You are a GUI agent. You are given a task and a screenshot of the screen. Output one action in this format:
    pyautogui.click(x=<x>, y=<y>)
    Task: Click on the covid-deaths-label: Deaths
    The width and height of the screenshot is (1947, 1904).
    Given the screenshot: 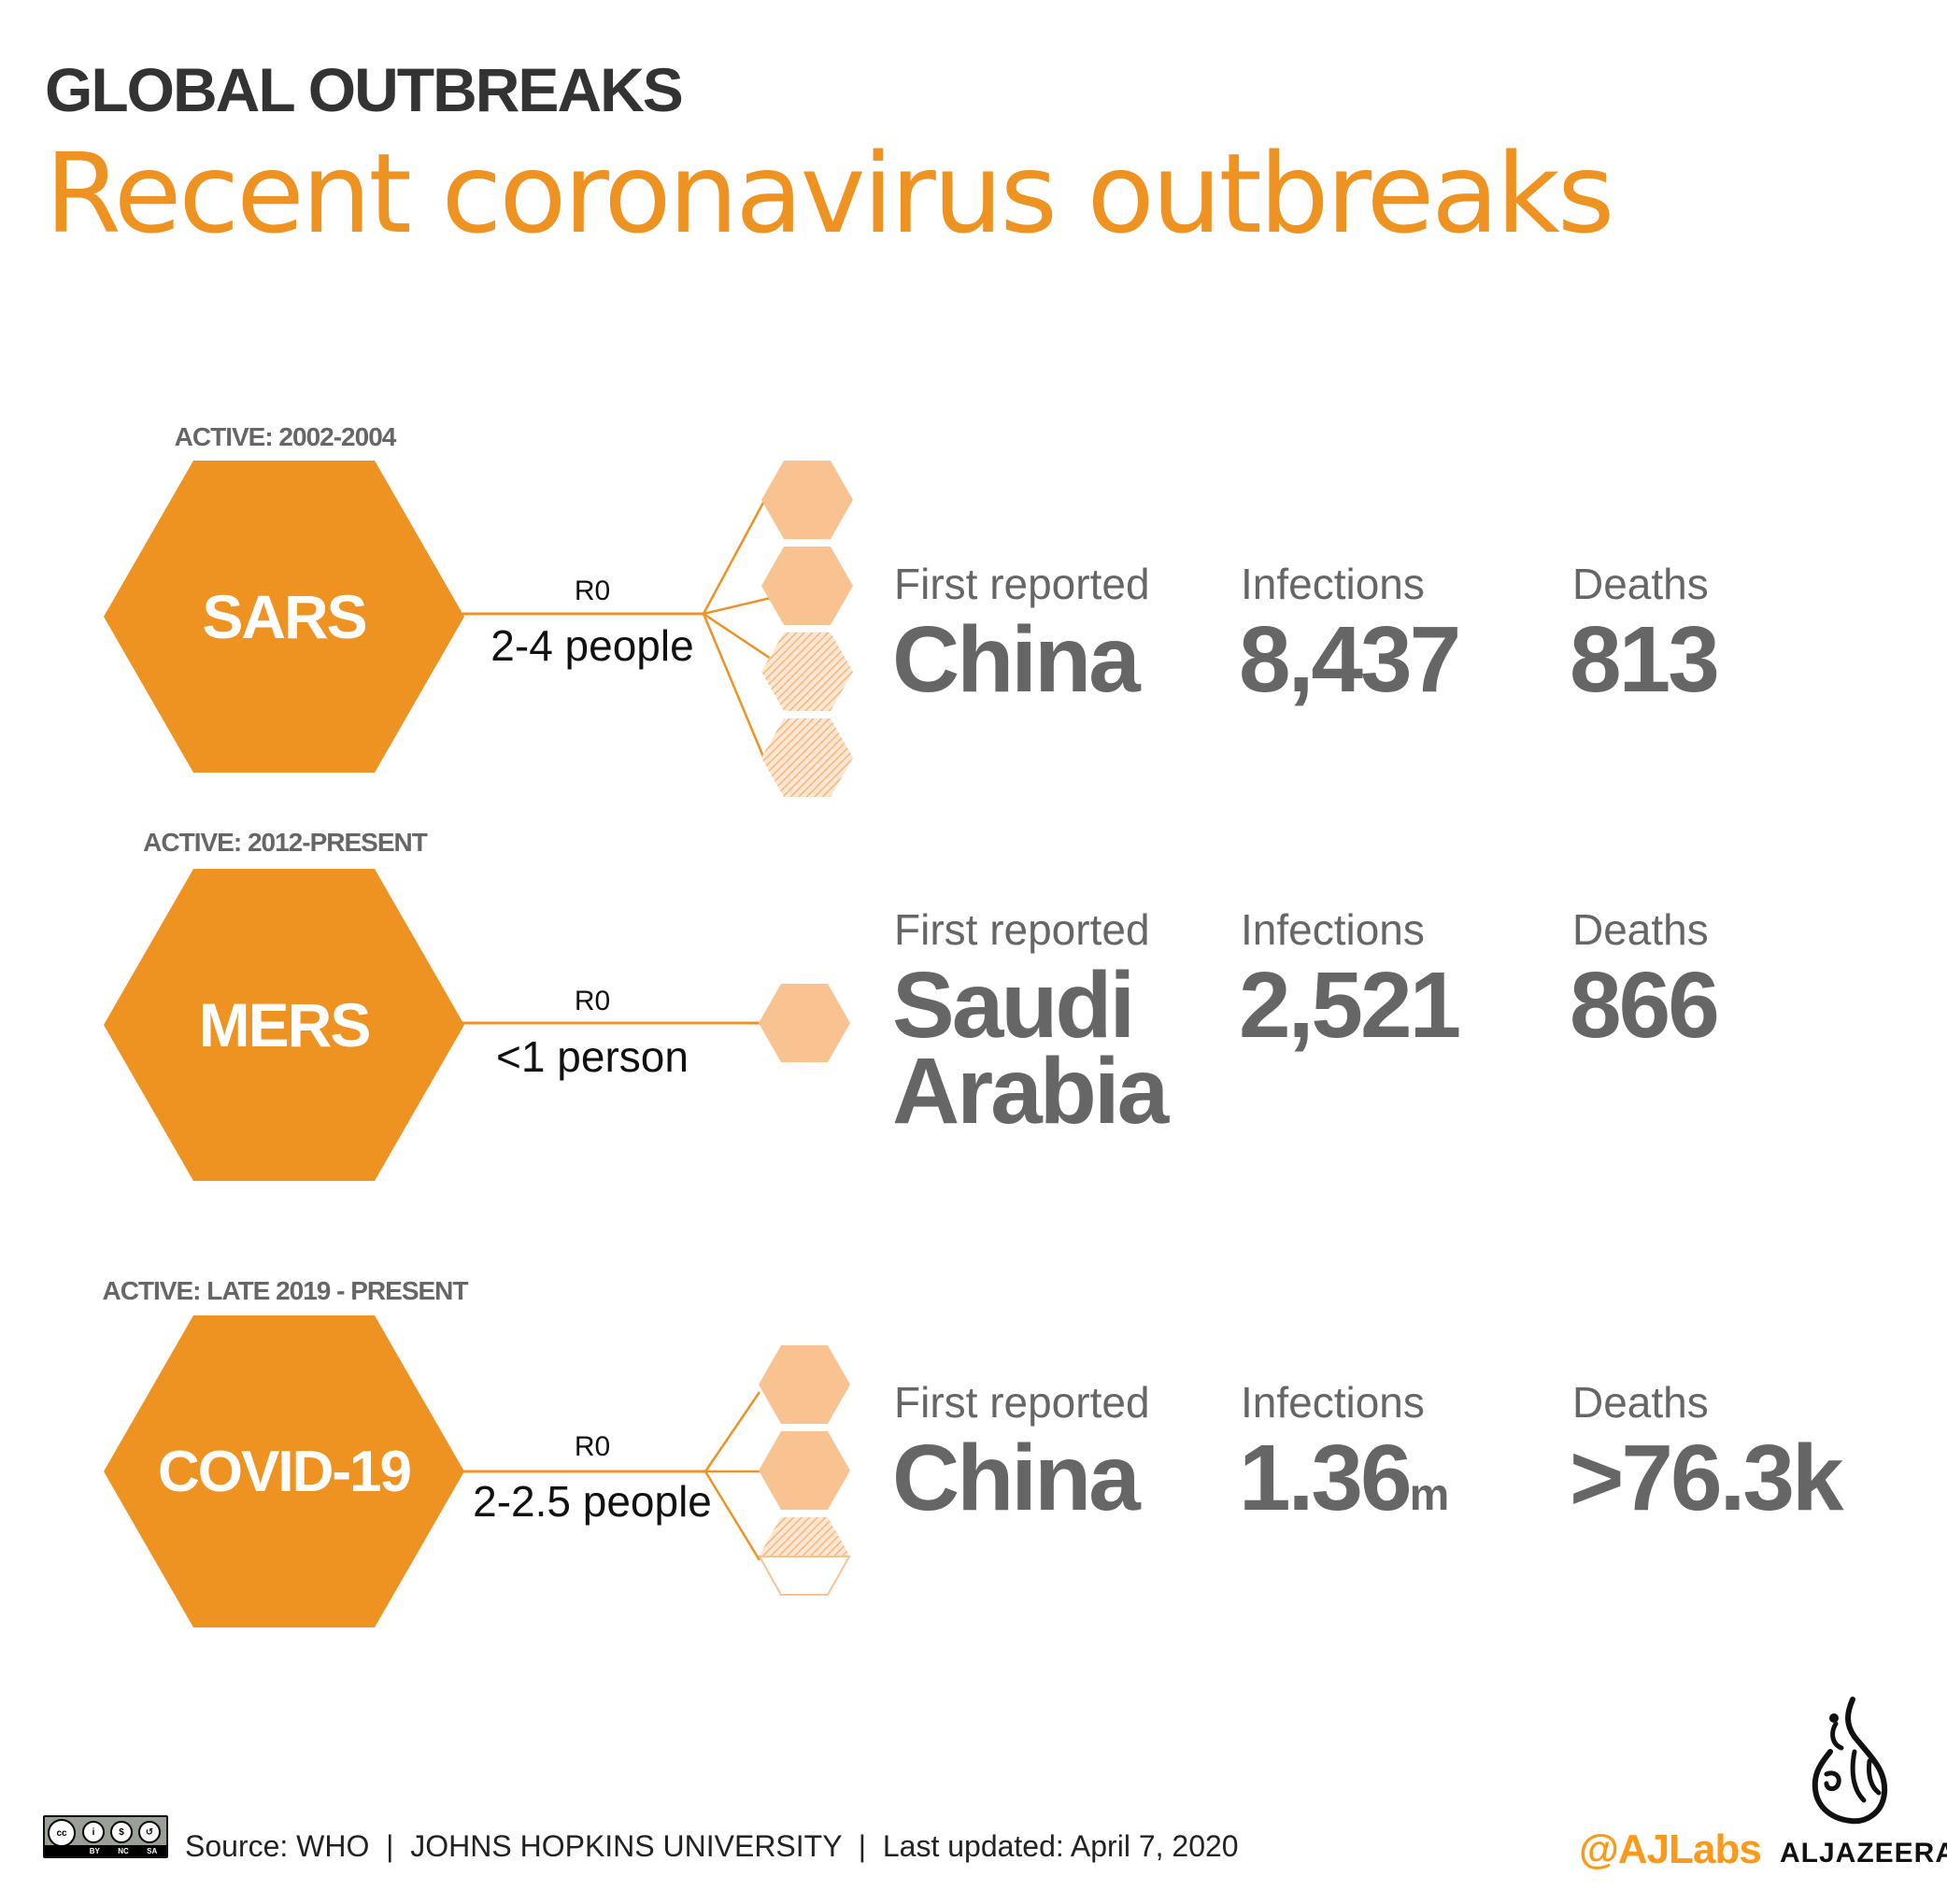 What is the action you would take?
    pyautogui.click(x=1640, y=1402)
    